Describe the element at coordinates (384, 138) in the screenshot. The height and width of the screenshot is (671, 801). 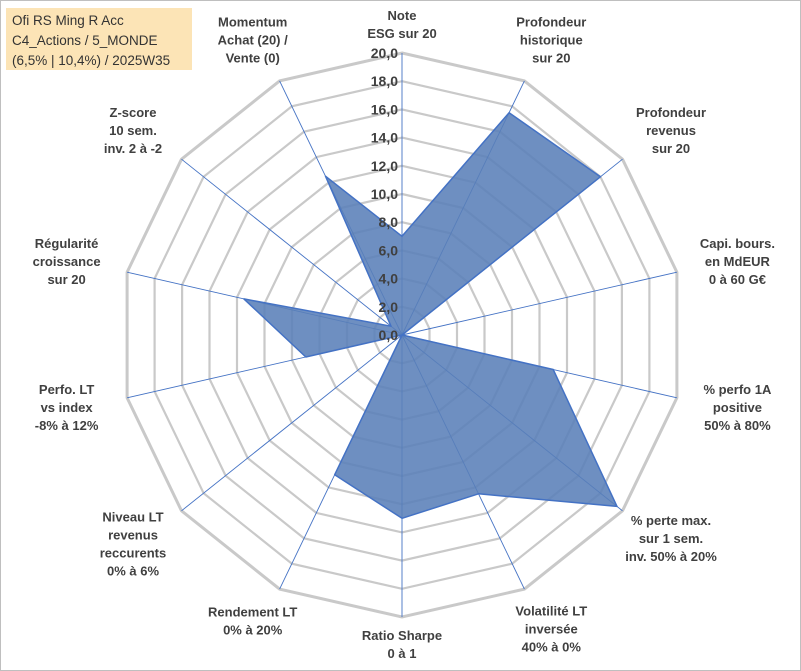
I see `tick-label: 14,0` at that location.